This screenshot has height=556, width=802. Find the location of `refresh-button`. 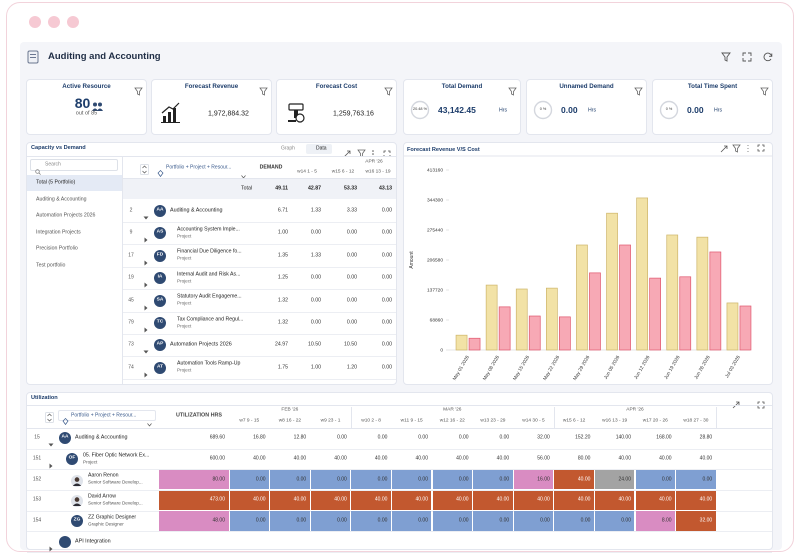

refresh-button is located at coordinates (768, 57).